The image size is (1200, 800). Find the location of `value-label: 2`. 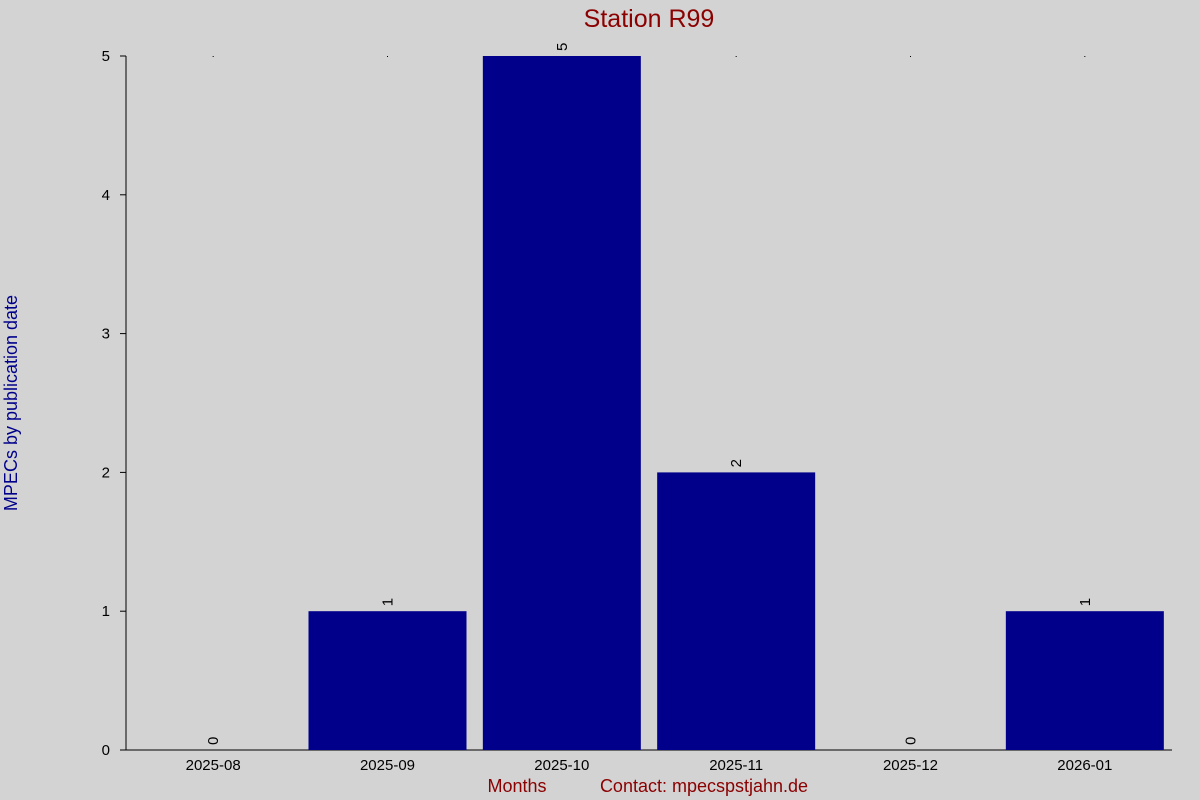

value-label: 2 is located at coordinates (736, 463).